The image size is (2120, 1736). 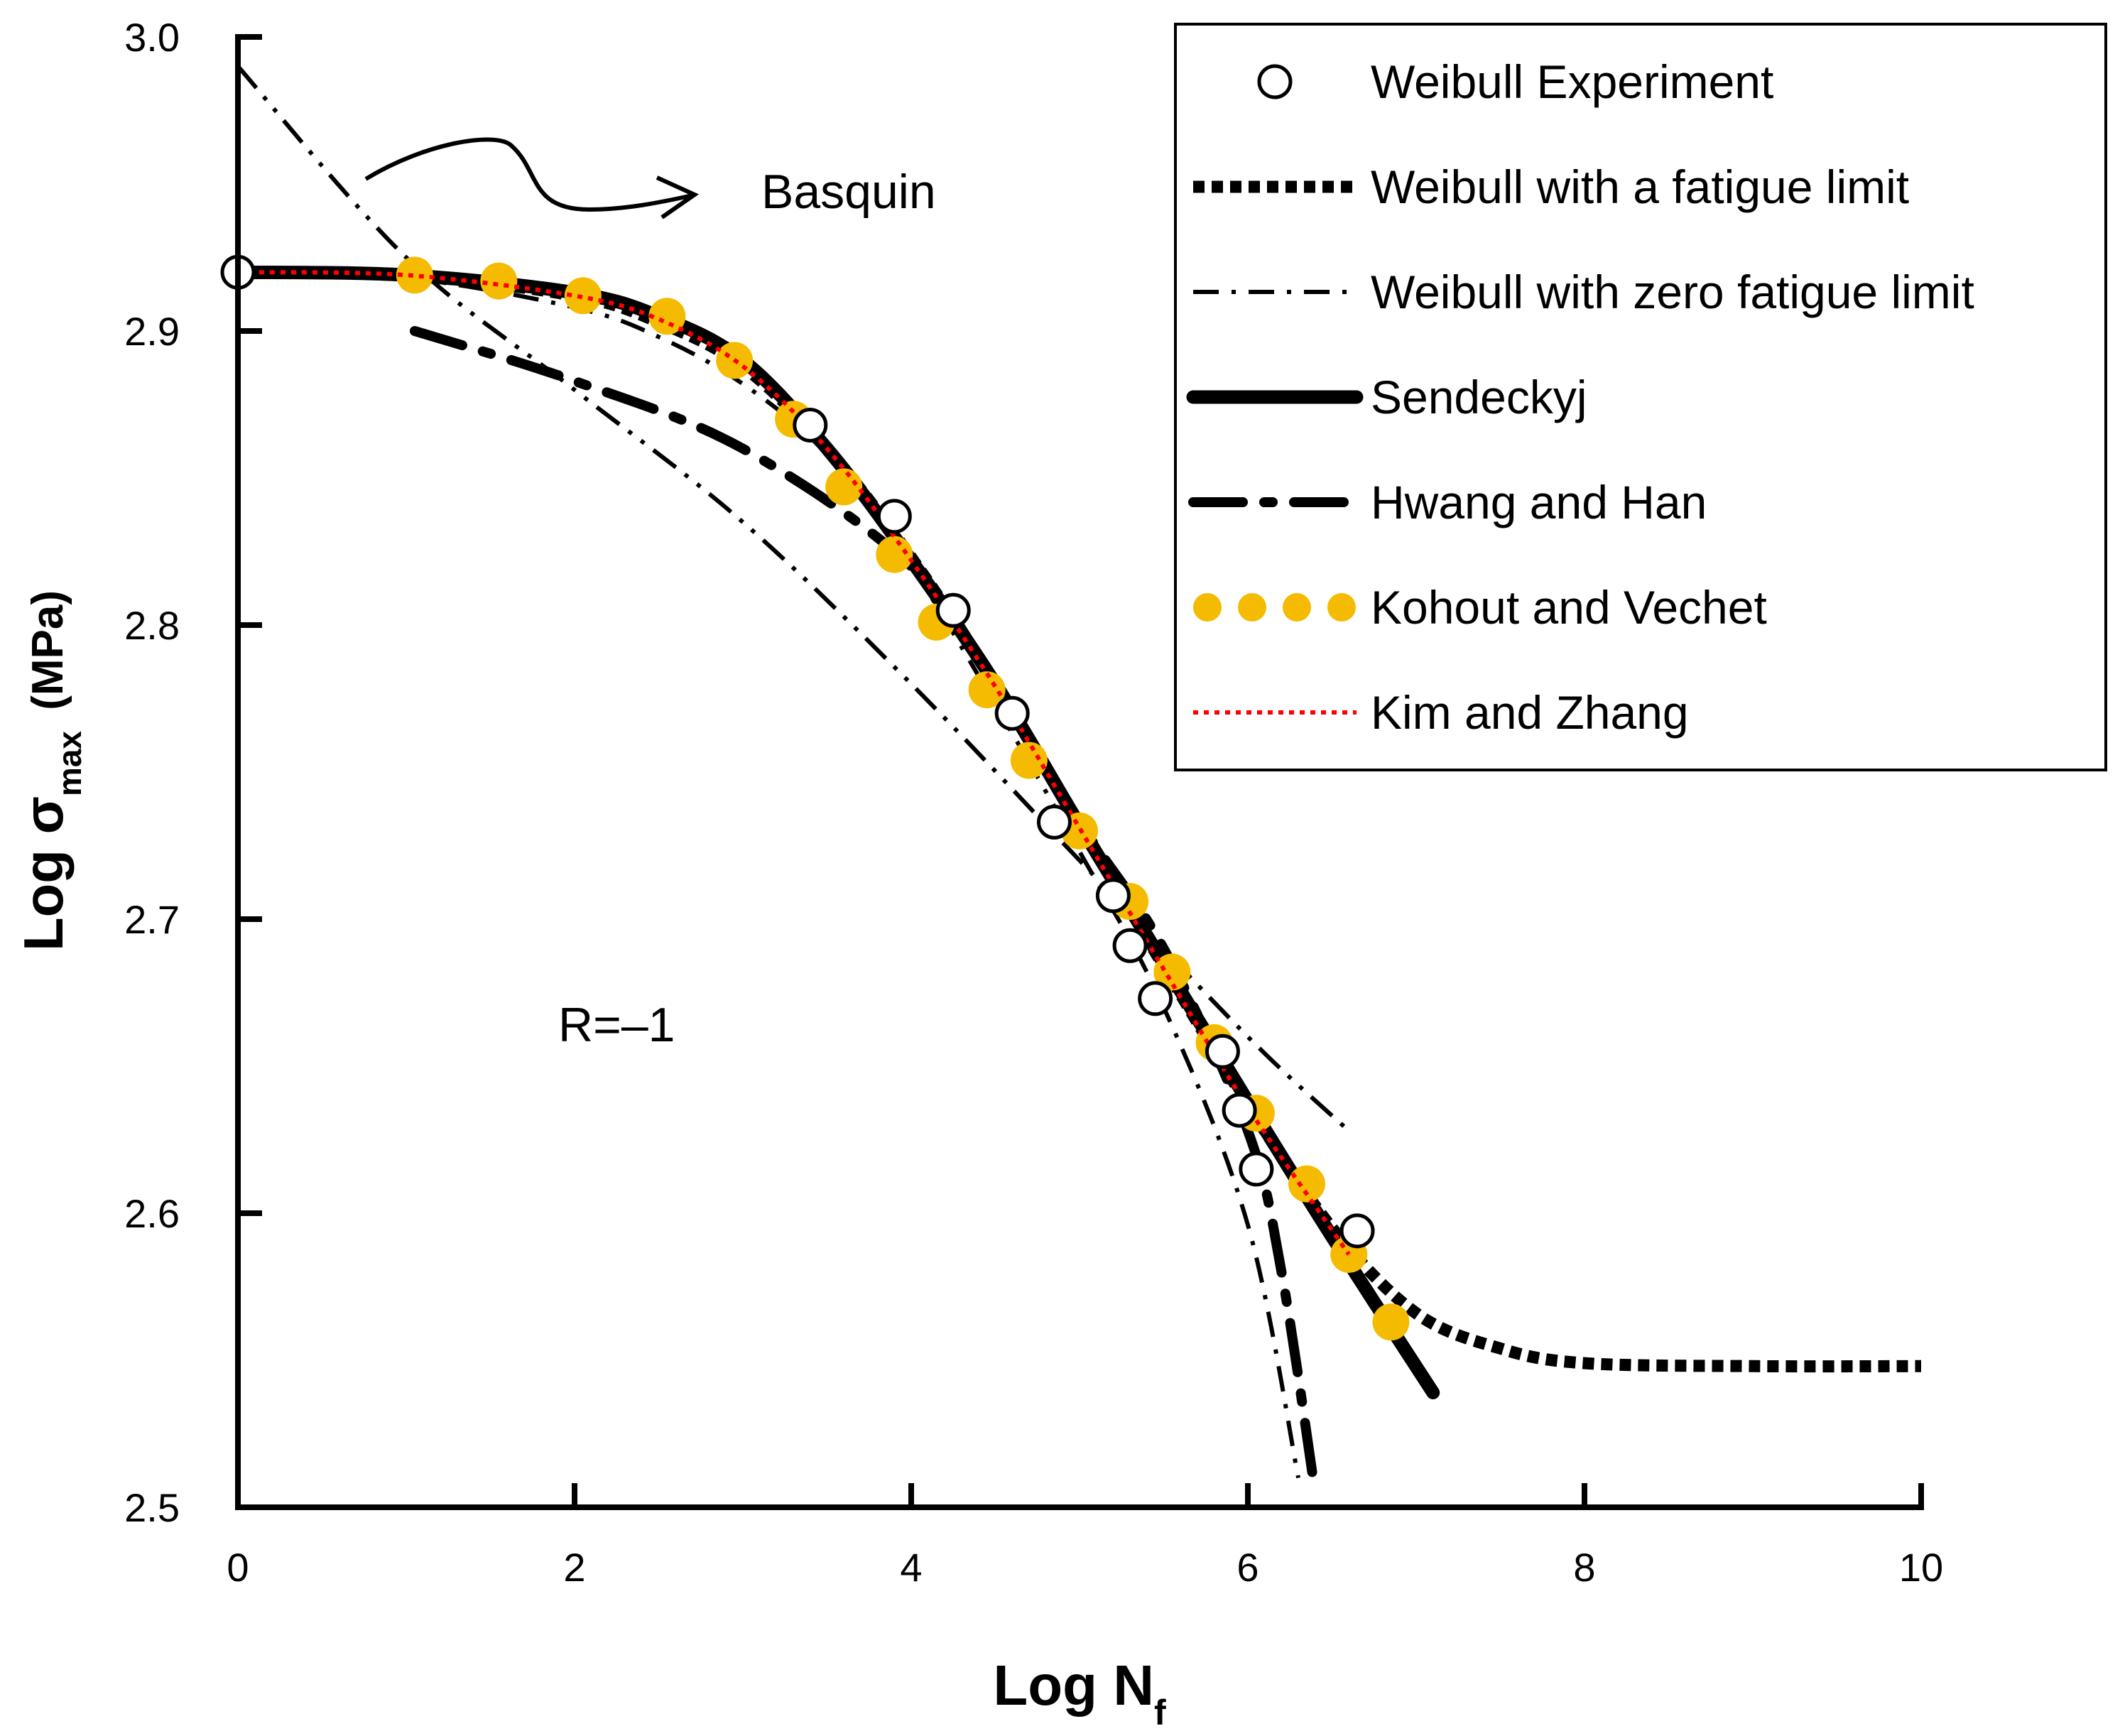 I want to click on legend-label: Sendeckyj, so click(x=1479, y=397).